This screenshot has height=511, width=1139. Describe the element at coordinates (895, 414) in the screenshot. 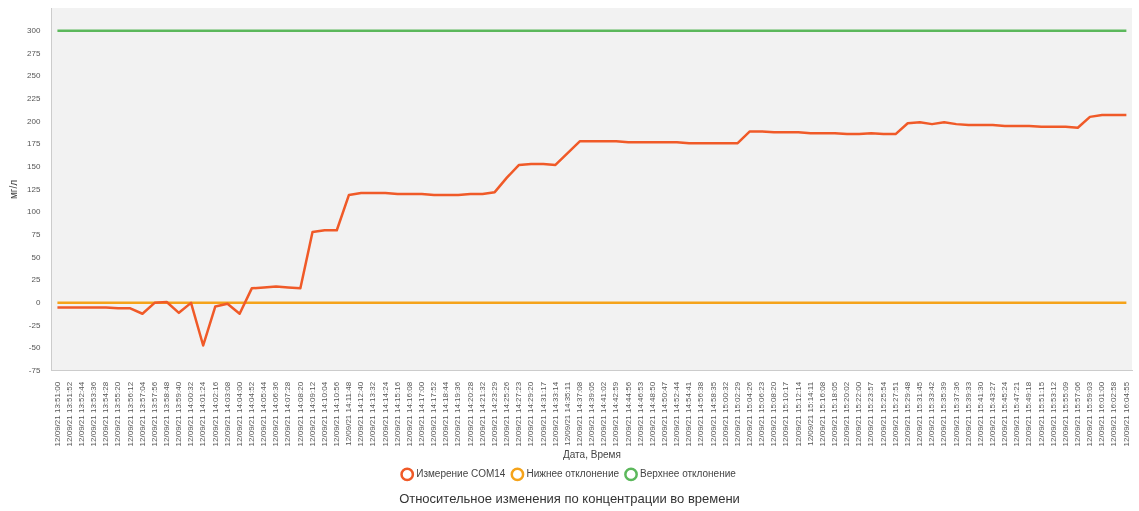

I see `x-tick-label: 12/09/21 15:27:51` at that location.